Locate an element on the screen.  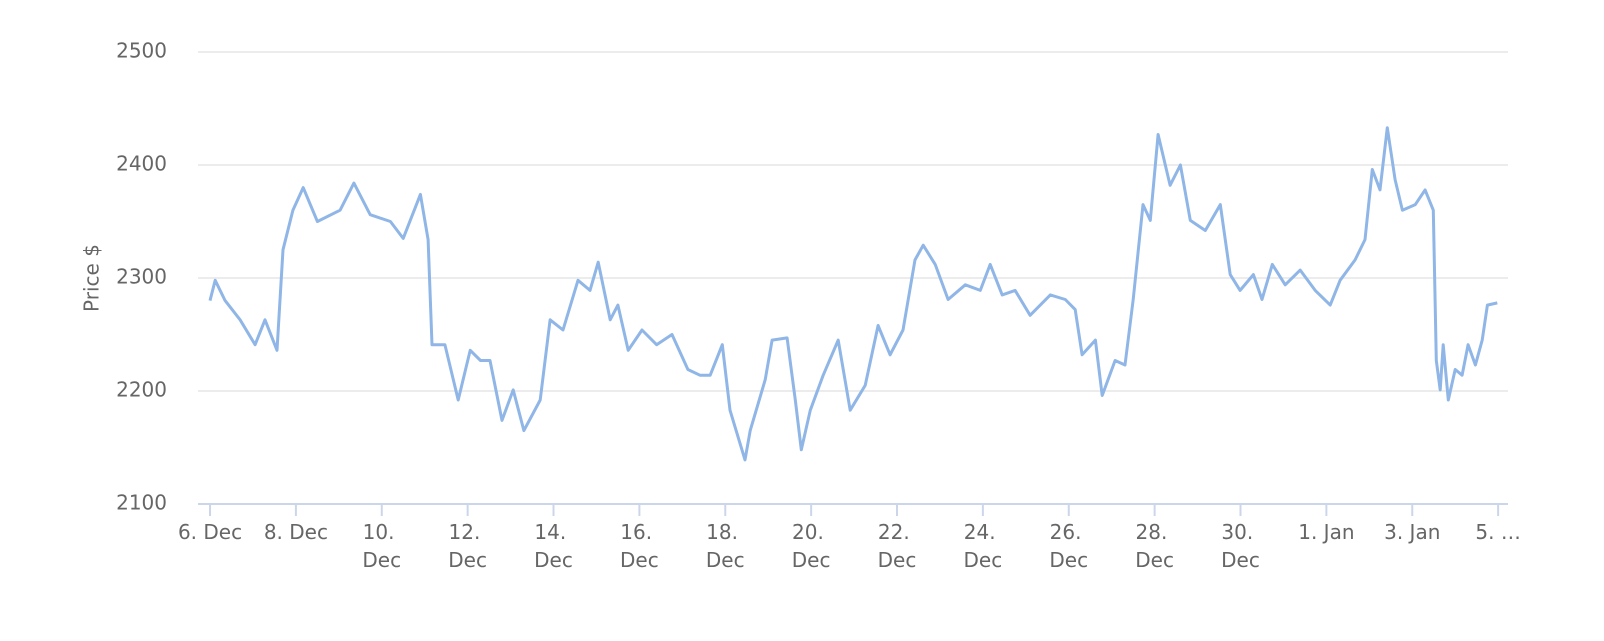
x-tick-label: 10. Dec is located at coordinates (381, 546).